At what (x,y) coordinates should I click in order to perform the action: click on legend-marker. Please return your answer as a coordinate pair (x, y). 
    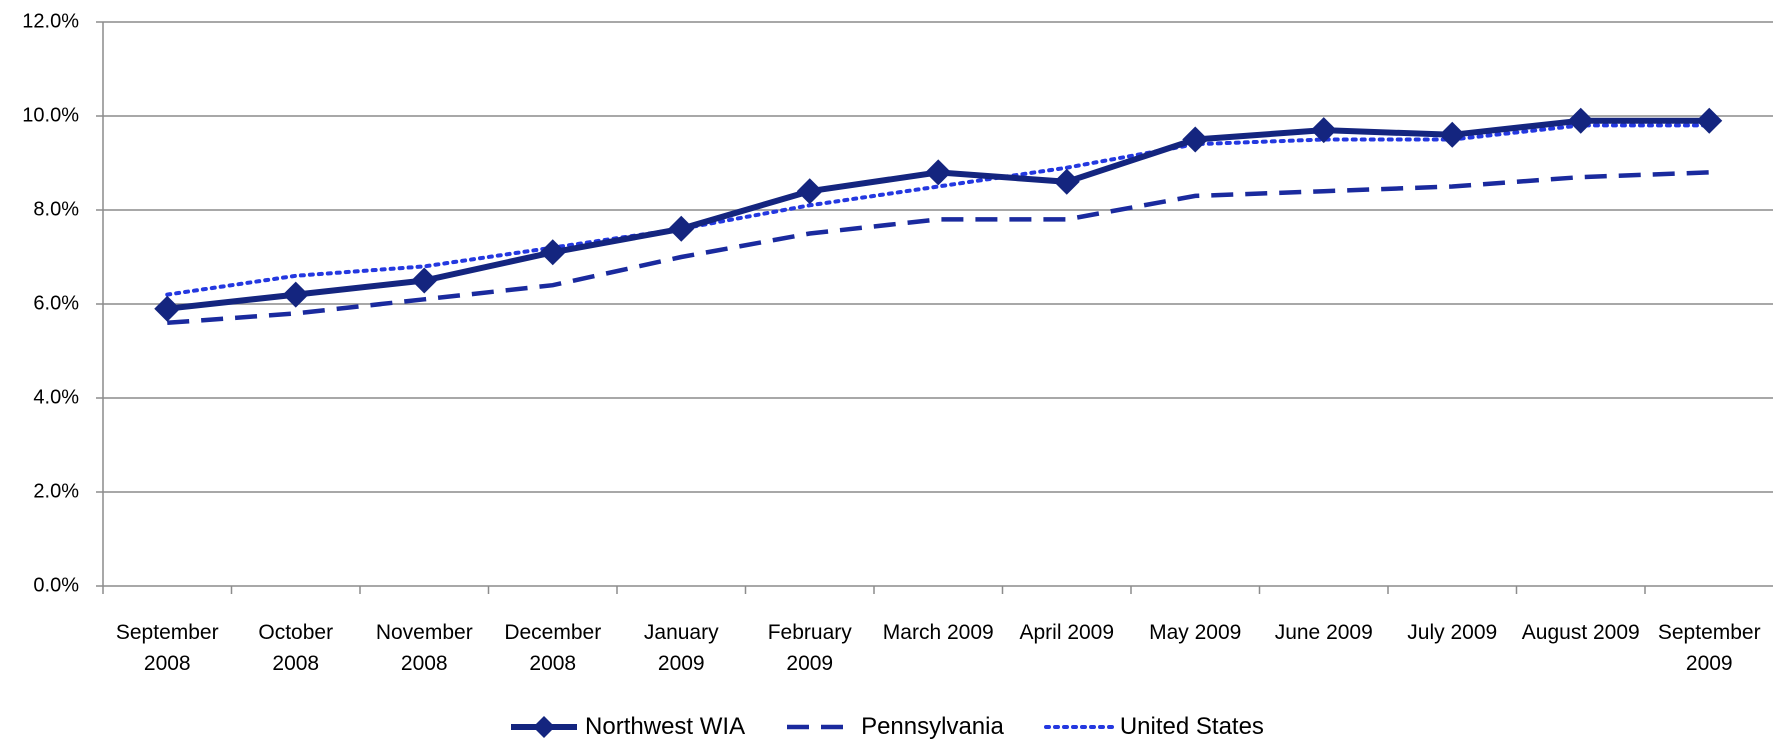
    Looking at the image, I should click on (544, 727).